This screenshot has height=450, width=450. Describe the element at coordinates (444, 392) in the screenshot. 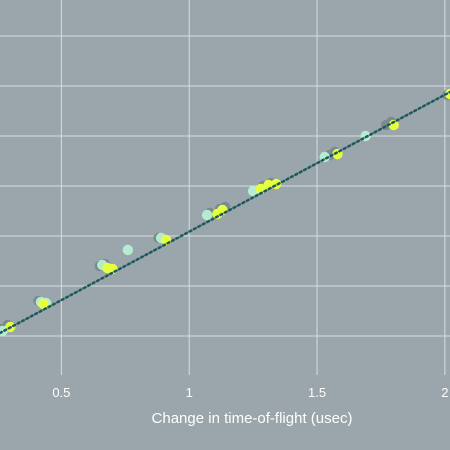

I see `x-tick-label-3: 2` at that location.